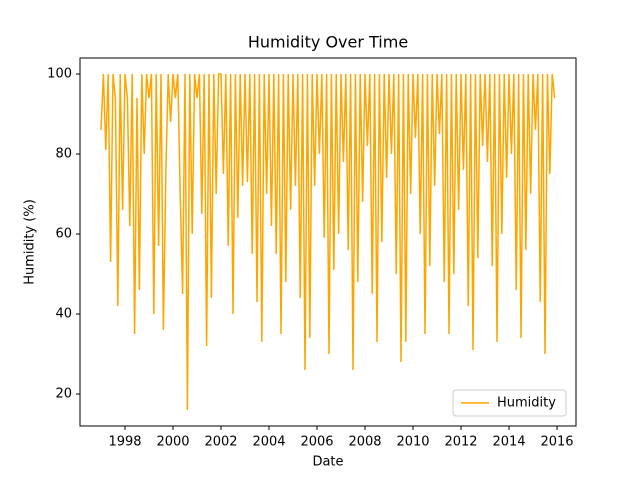 Image resolution: width=640 pixels, height=480 pixels. Describe the element at coordinates (172, 442) in the screenshot. I see `x-tick-label: 2000` at that location.